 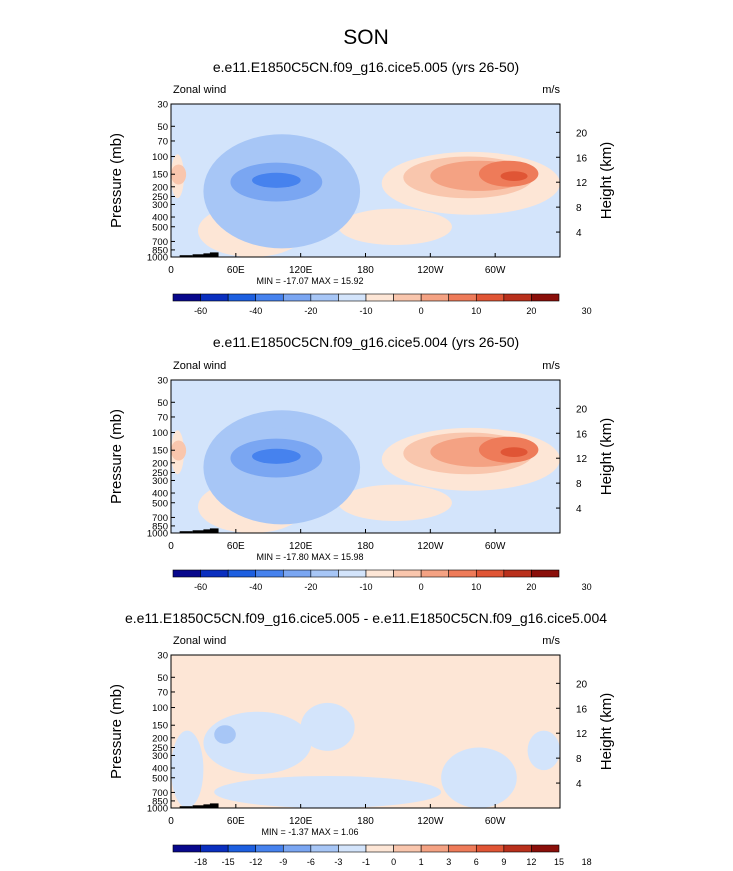 I want to click on field-label: Zonal wind, so click(x=199, y=366).